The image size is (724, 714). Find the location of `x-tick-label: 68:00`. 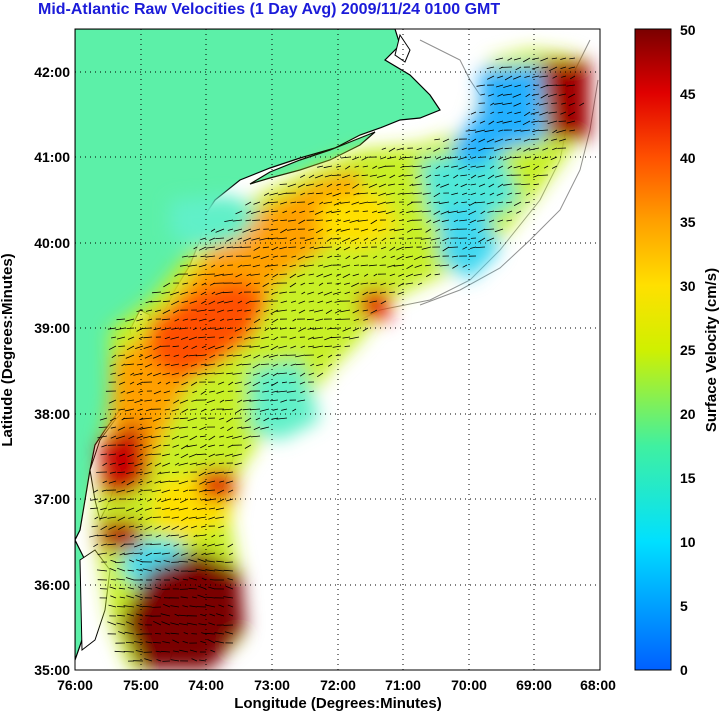

x-tick-label: 68:00 is located at coordinates (598, 685).